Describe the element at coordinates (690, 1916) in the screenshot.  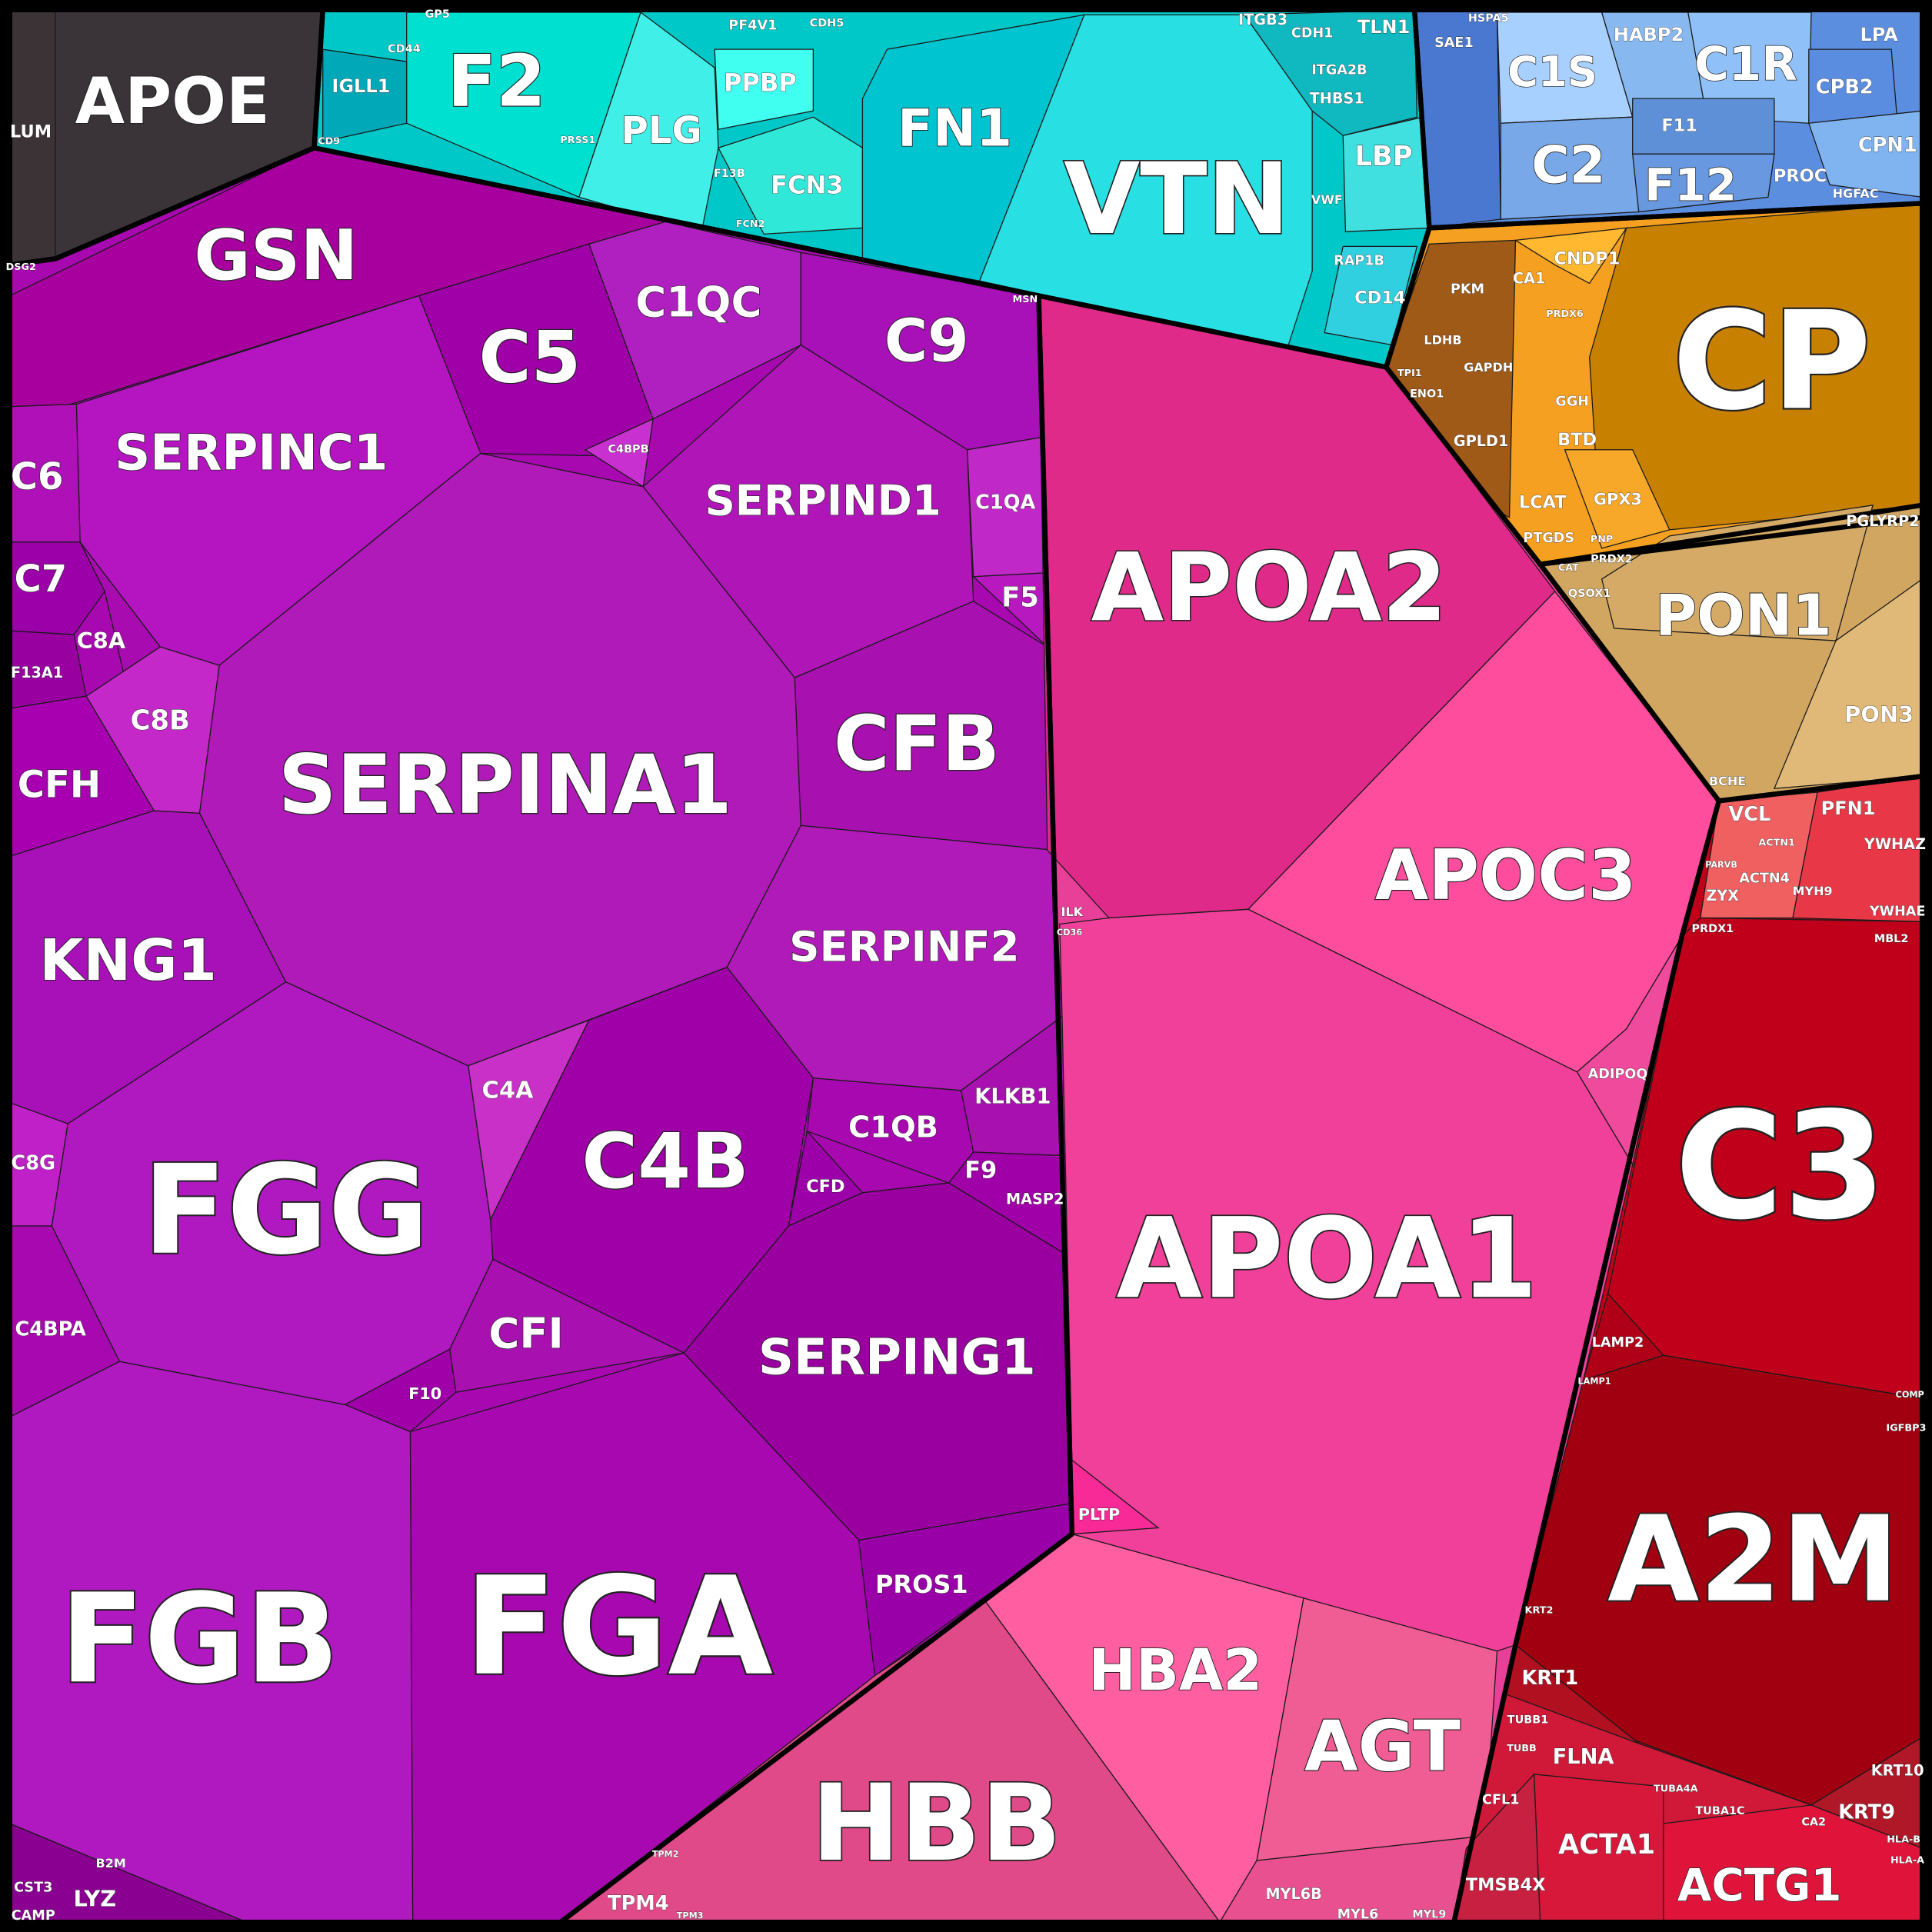
I see `cell-label: TPM3` at that location.